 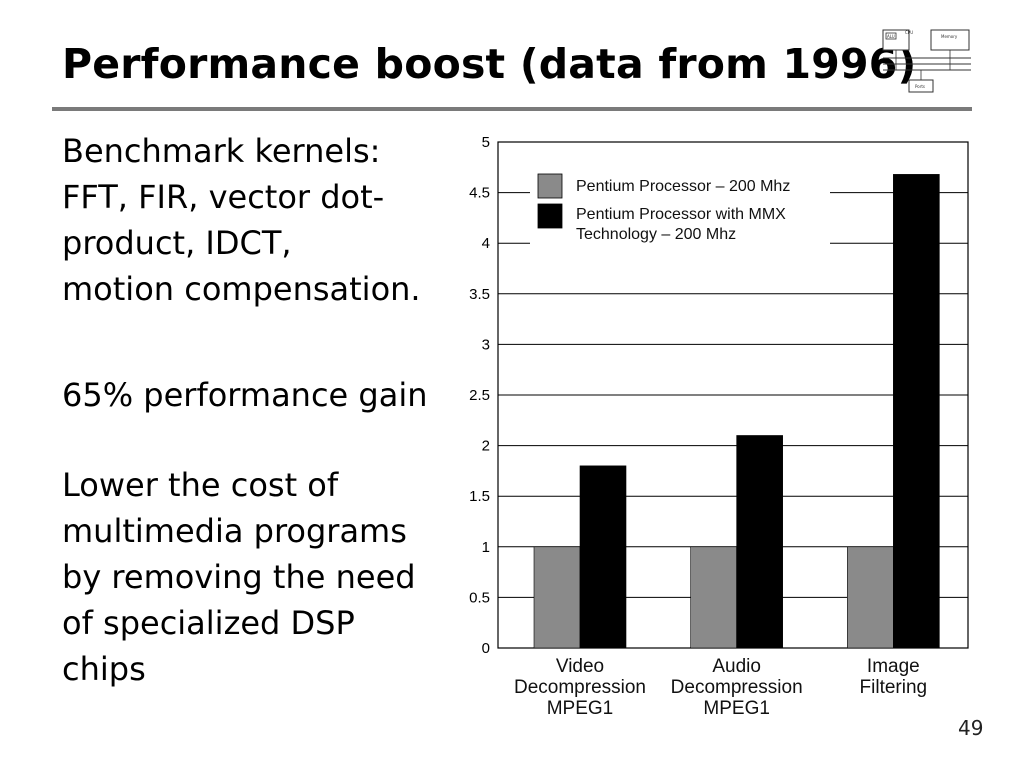 I want to click on bullet-line: 65% performance gain, so click(x=245, y=395).